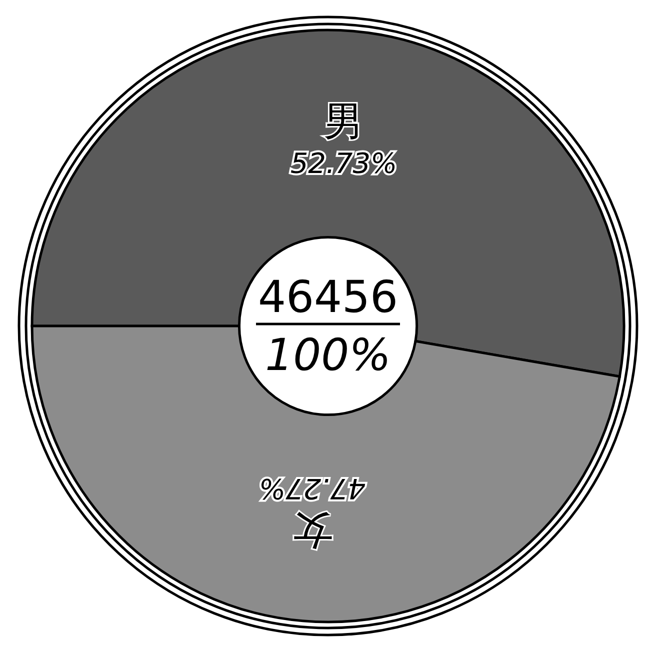 This screenshot has width=654, height=648. I want to click on text: 46456, so click(328, 297).